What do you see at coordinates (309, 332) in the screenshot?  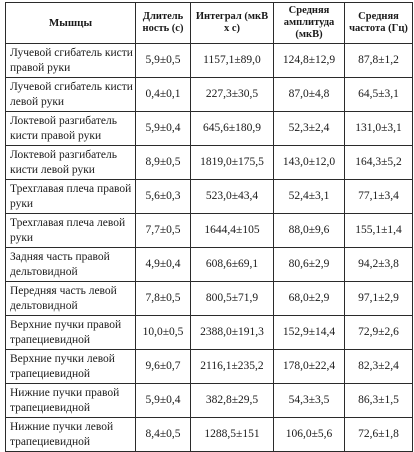 I see `amplitude-cell: 152,9±14,4` at bounding box center [309, 332].